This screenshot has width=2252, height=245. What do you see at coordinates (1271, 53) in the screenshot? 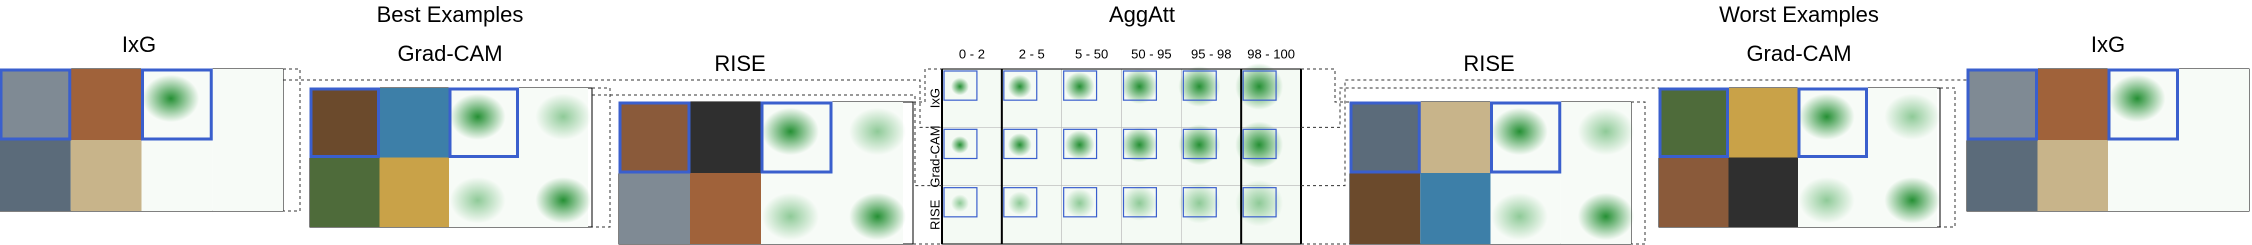
I see `bin-label: 98 - 100` at bounding box center [1271, 53].